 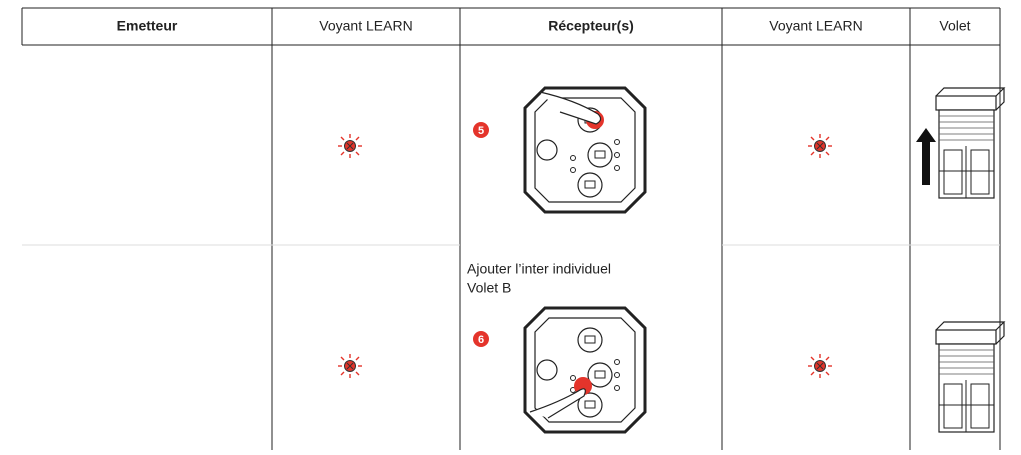 I want to click on header-cell: Emetteur, so click(x=147, y=26).